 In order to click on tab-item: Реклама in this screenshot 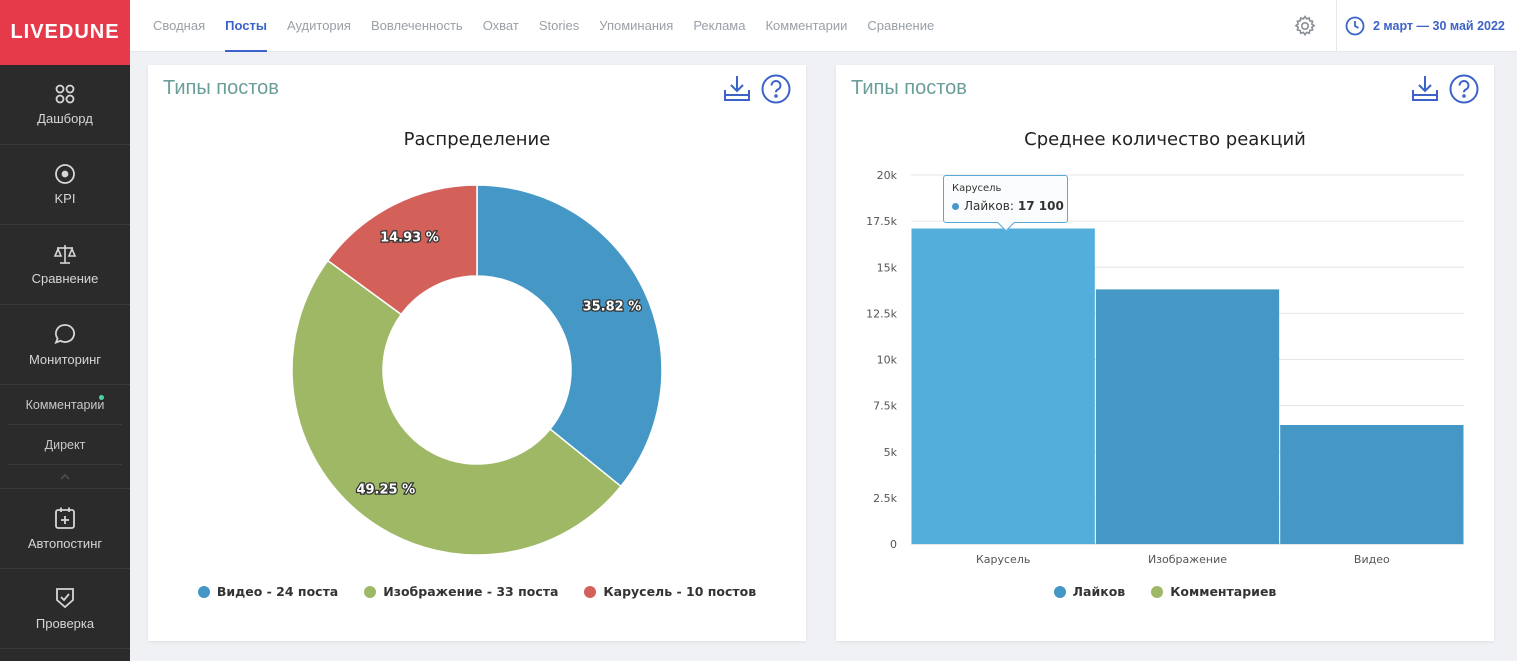, I will do `click(719, 25)`.